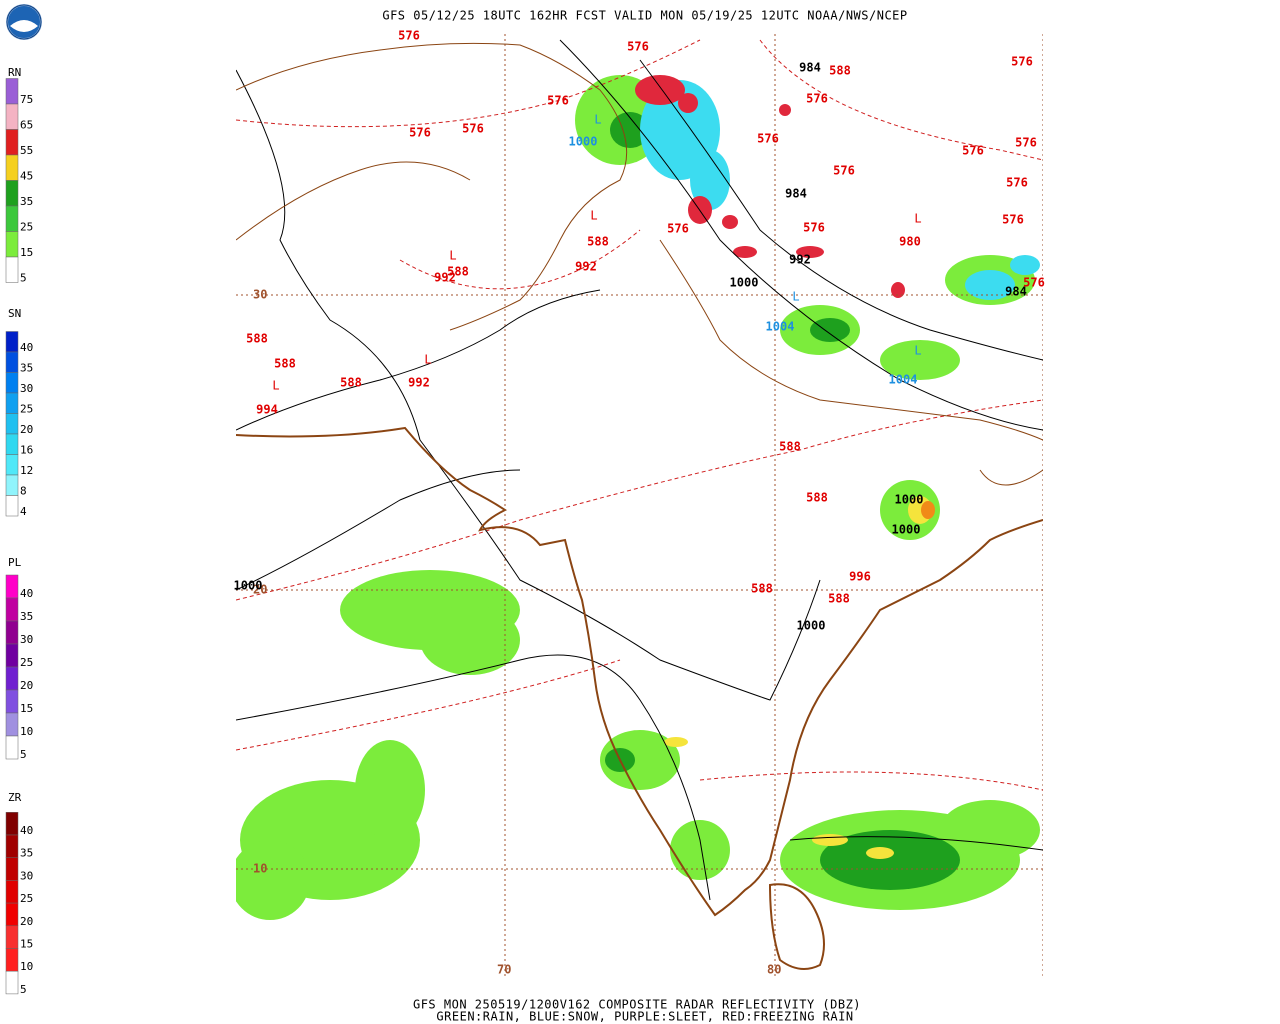 This screenshot has width=1280, height=1024. What do you see at coordinates (14, 72) in the screenshot?
I see `legend-title: RN` at bounding box center [14, 72].